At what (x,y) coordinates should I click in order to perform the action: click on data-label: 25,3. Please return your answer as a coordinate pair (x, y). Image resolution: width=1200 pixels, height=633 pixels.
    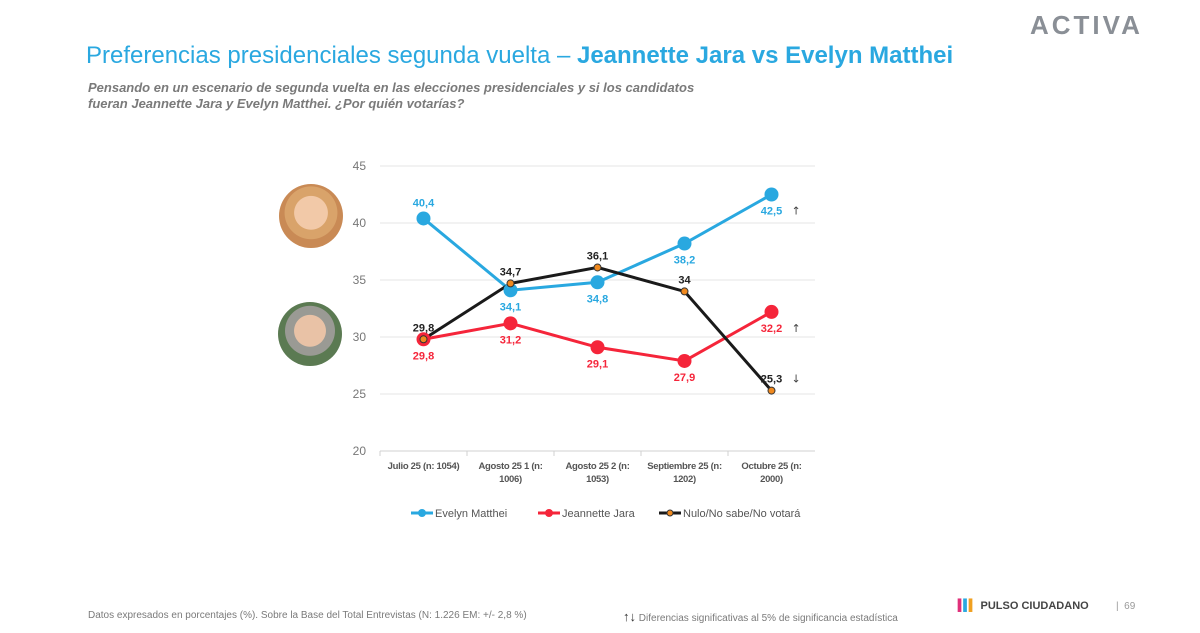
    Looking at the image, I should click on (771, 380).